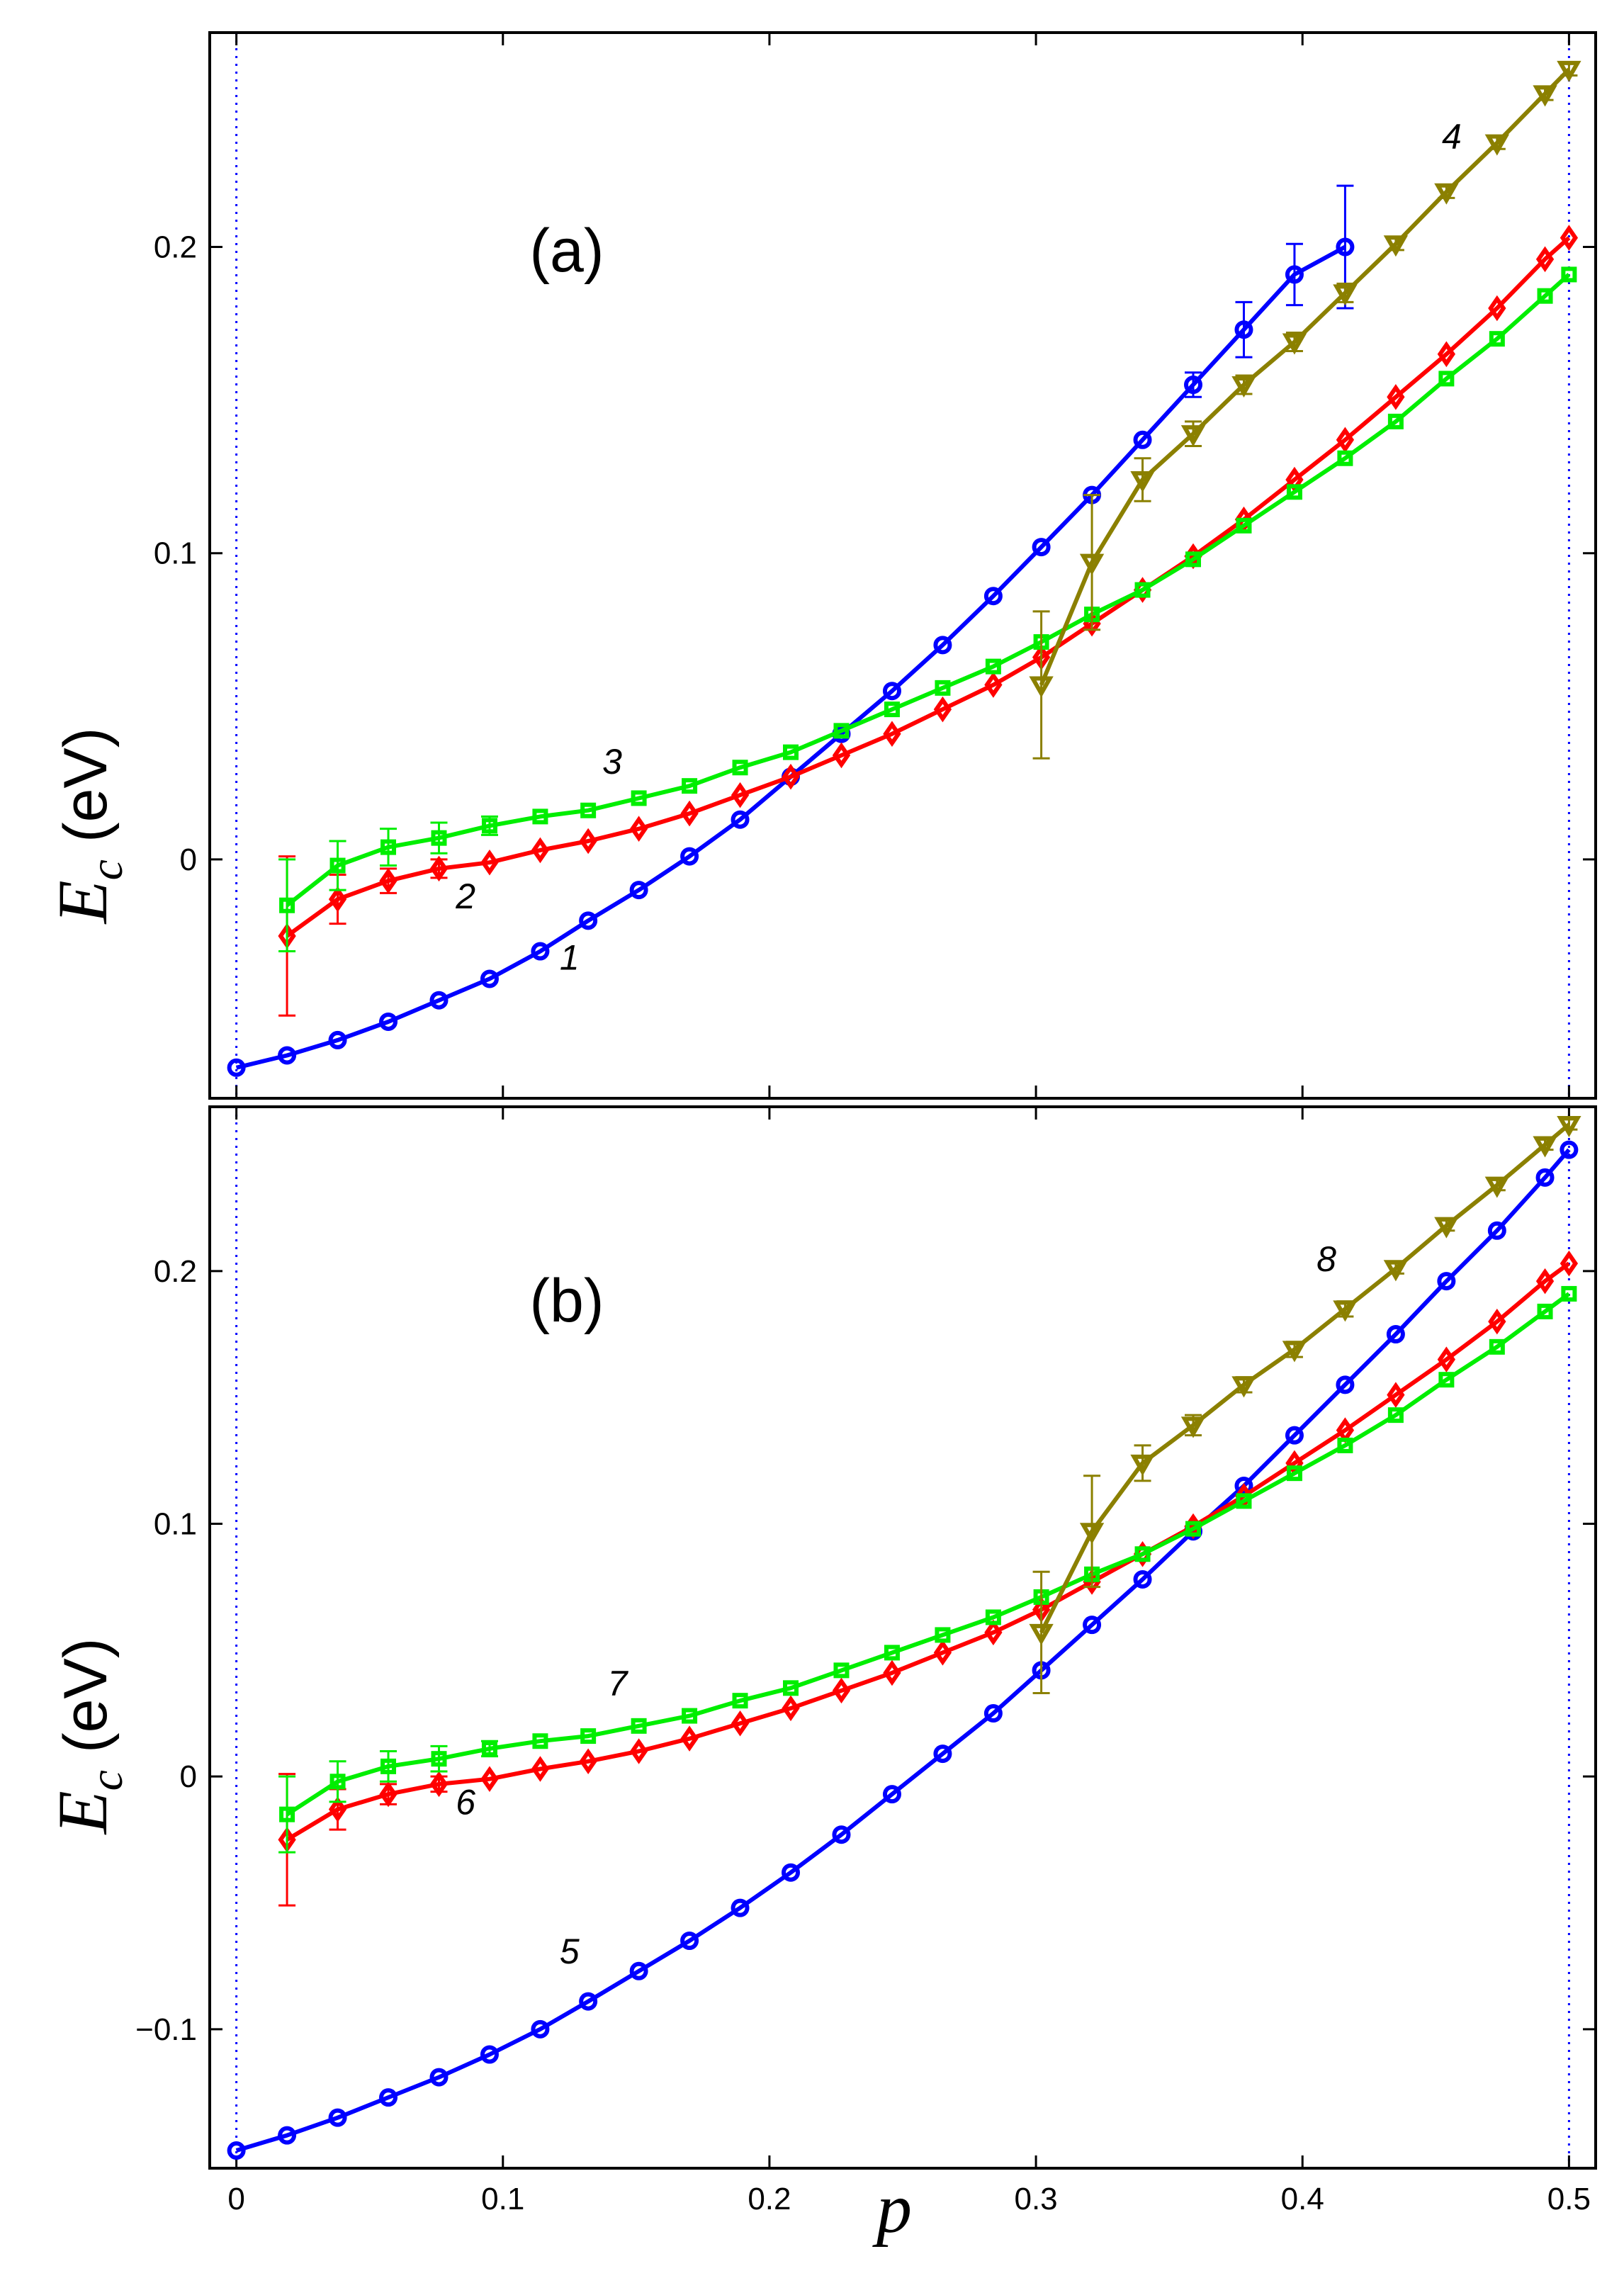 The image size is (1624, 2283). I want to click on ylabel-main-b: E, so click(82, 1813).